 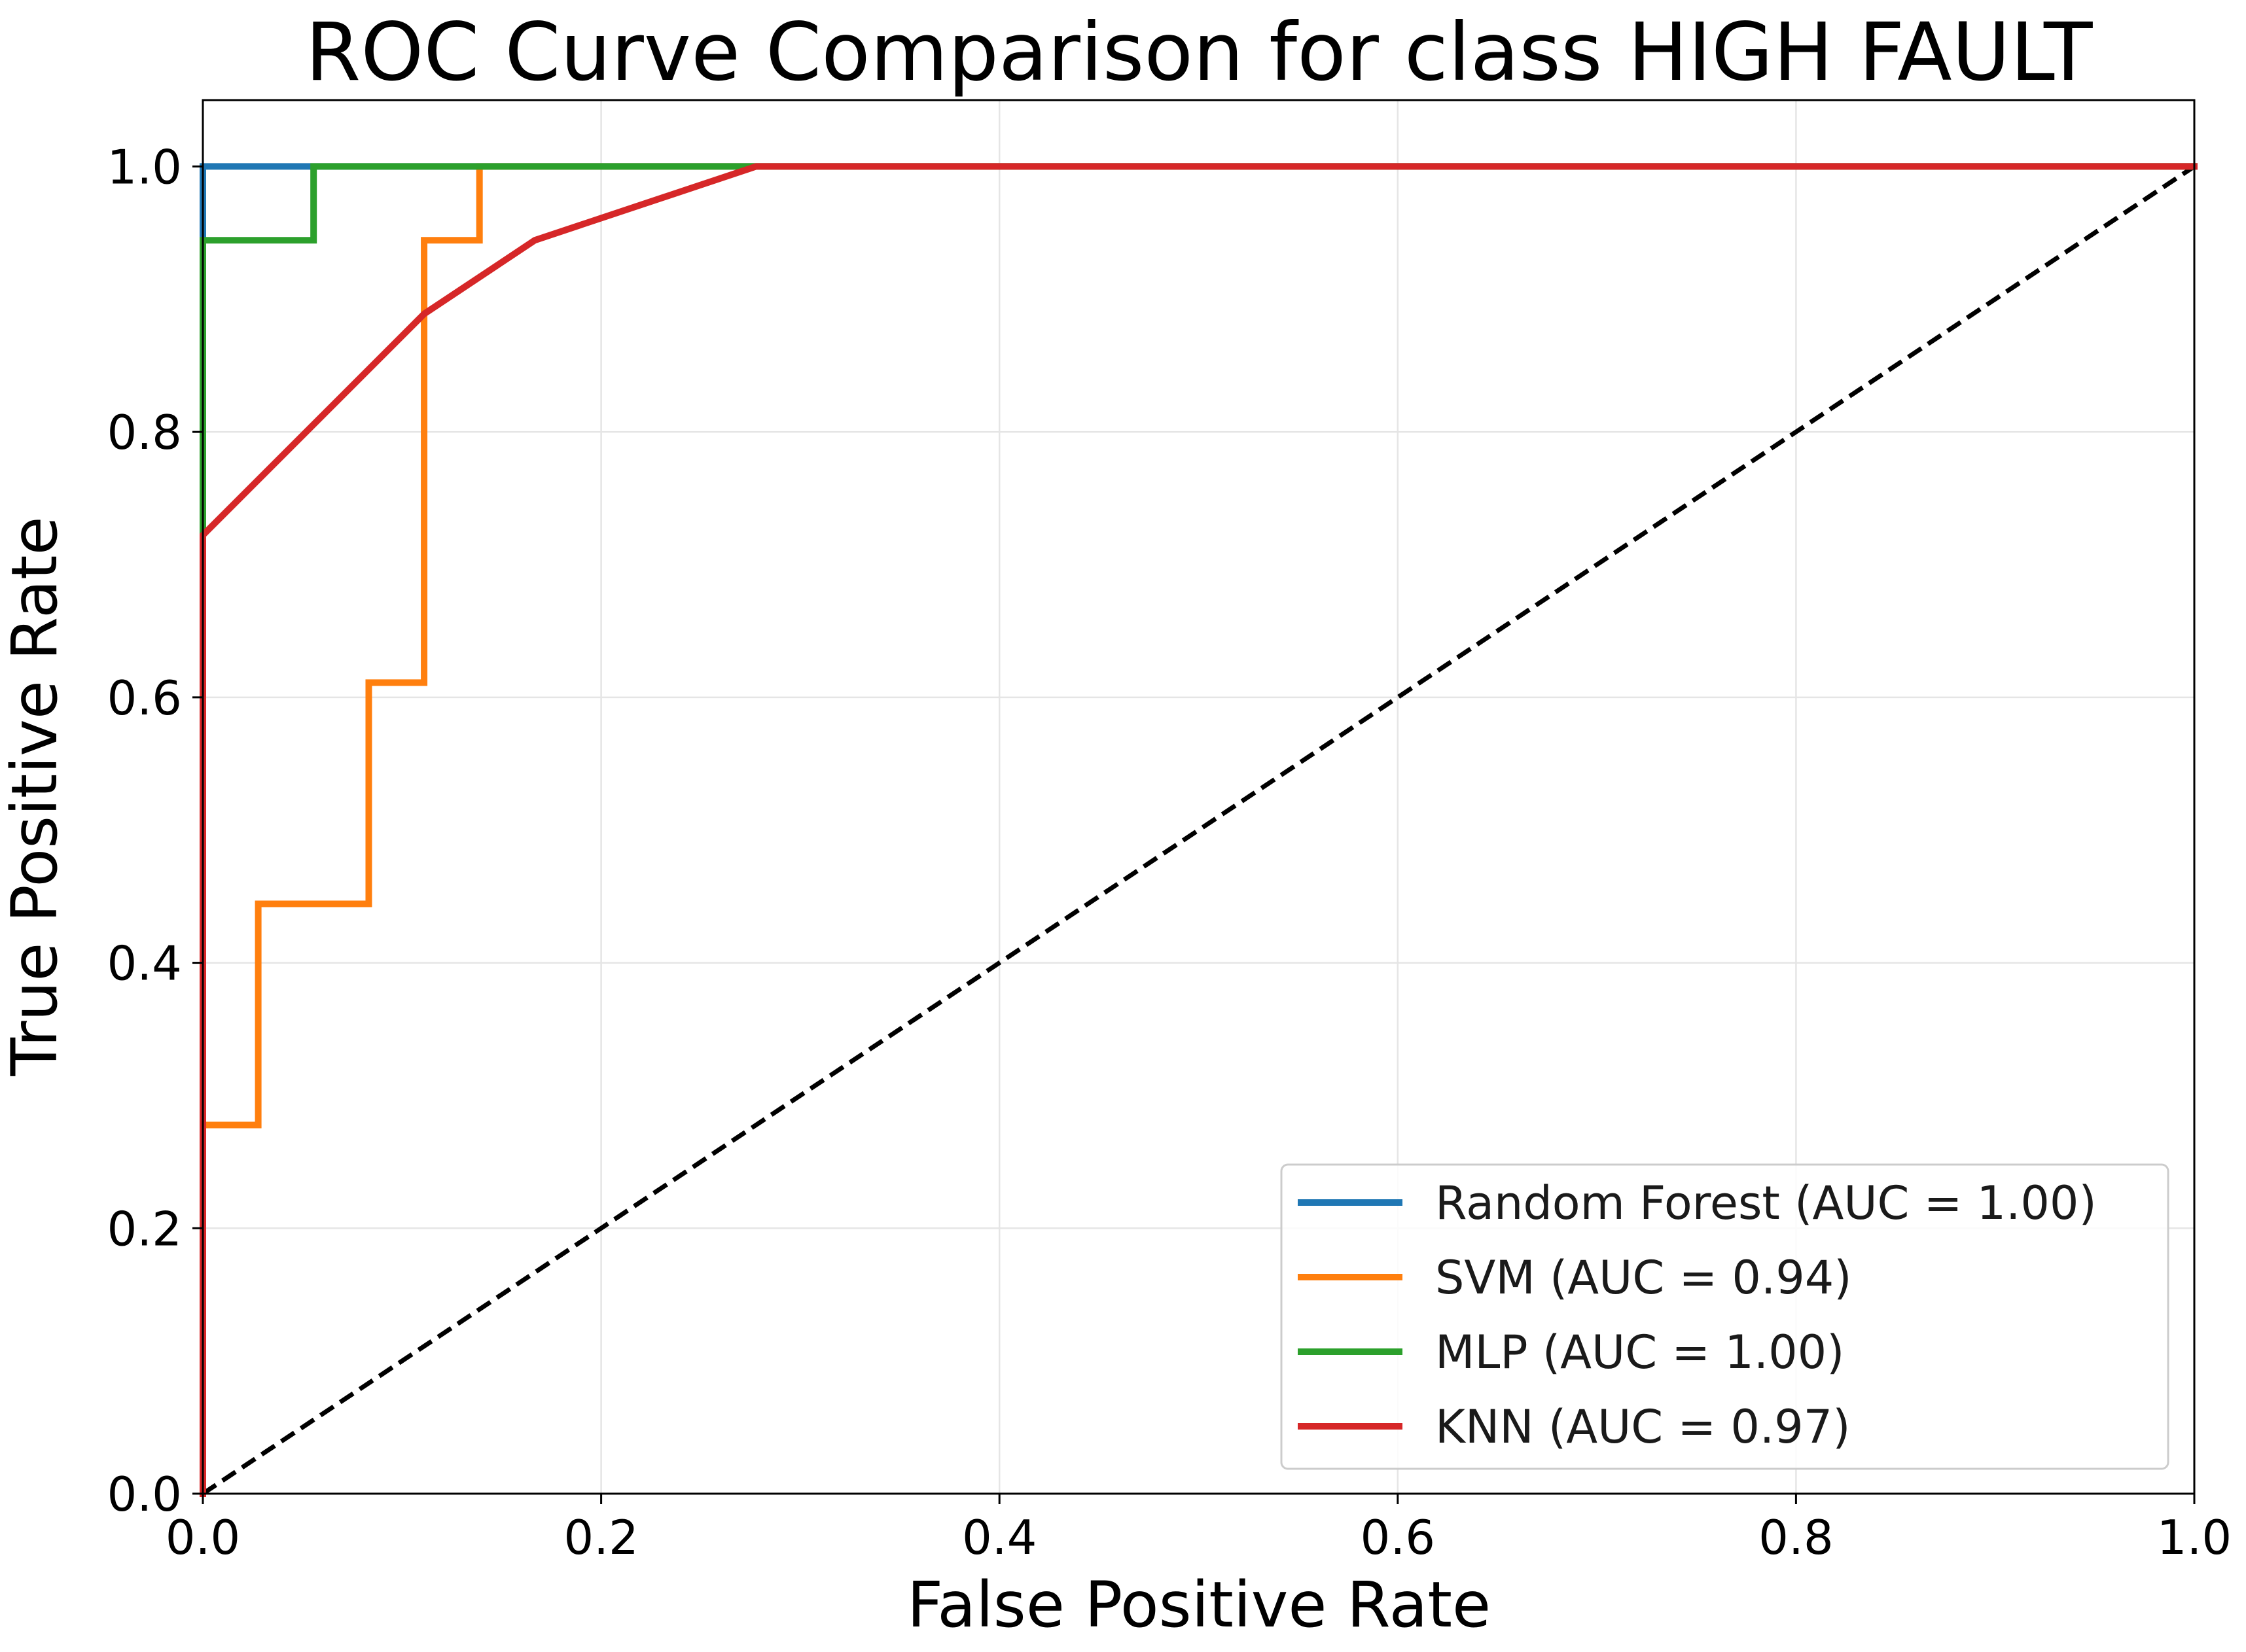 What do you see at coordinates (144, 963) in the screenshot?
I see `y-tick-label: 0.4` at bounding box center [144, 963].